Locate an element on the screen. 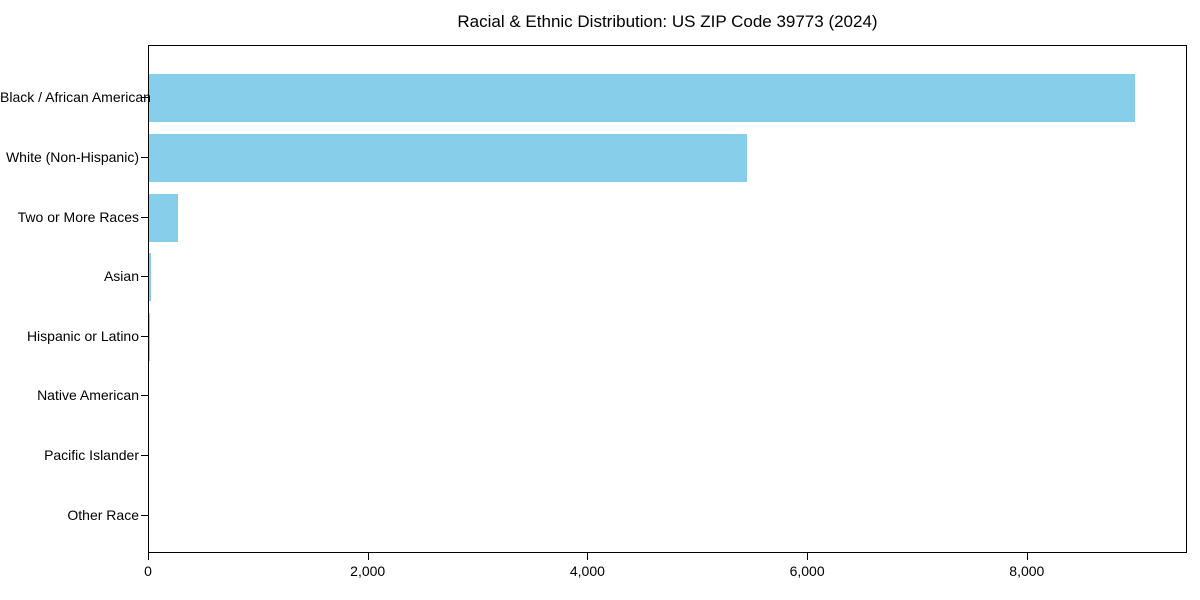 The width and height of the screenshot is (1200, 600). y-tick-label: White (Non-Hispanic) is located at coordinates (72, 156).